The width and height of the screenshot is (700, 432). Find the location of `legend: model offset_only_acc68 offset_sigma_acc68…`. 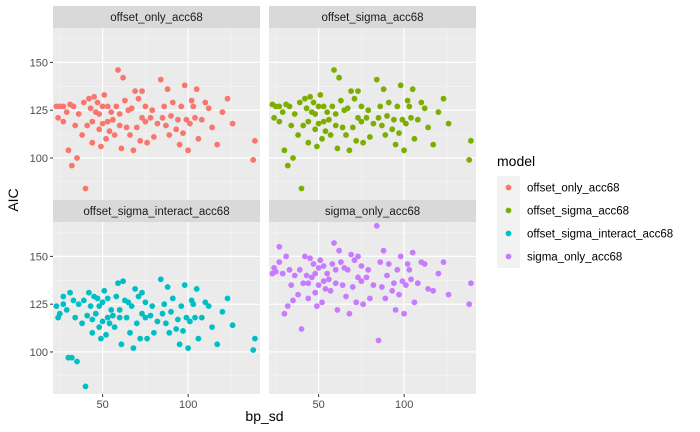

legend: model offset_only_acc68 offset_sigma_acc68… is located at coordinates (585, 210).